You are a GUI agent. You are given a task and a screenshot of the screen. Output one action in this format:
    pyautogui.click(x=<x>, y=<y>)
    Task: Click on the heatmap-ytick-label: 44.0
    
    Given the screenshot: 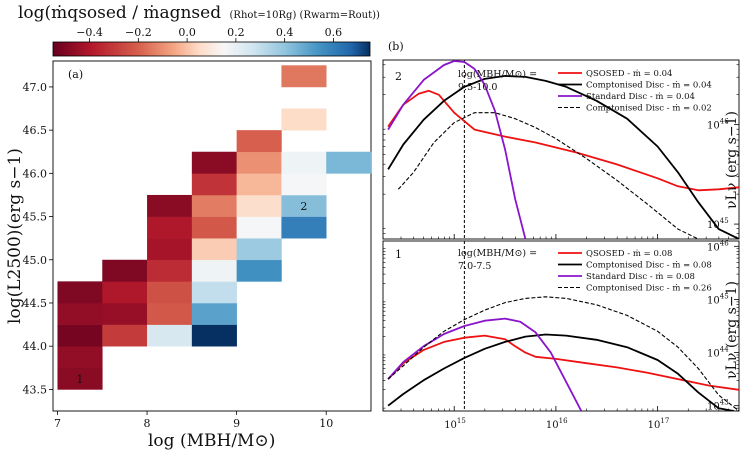 What is the action you would take?
    pyautogui.click(x=35, y=346)
    